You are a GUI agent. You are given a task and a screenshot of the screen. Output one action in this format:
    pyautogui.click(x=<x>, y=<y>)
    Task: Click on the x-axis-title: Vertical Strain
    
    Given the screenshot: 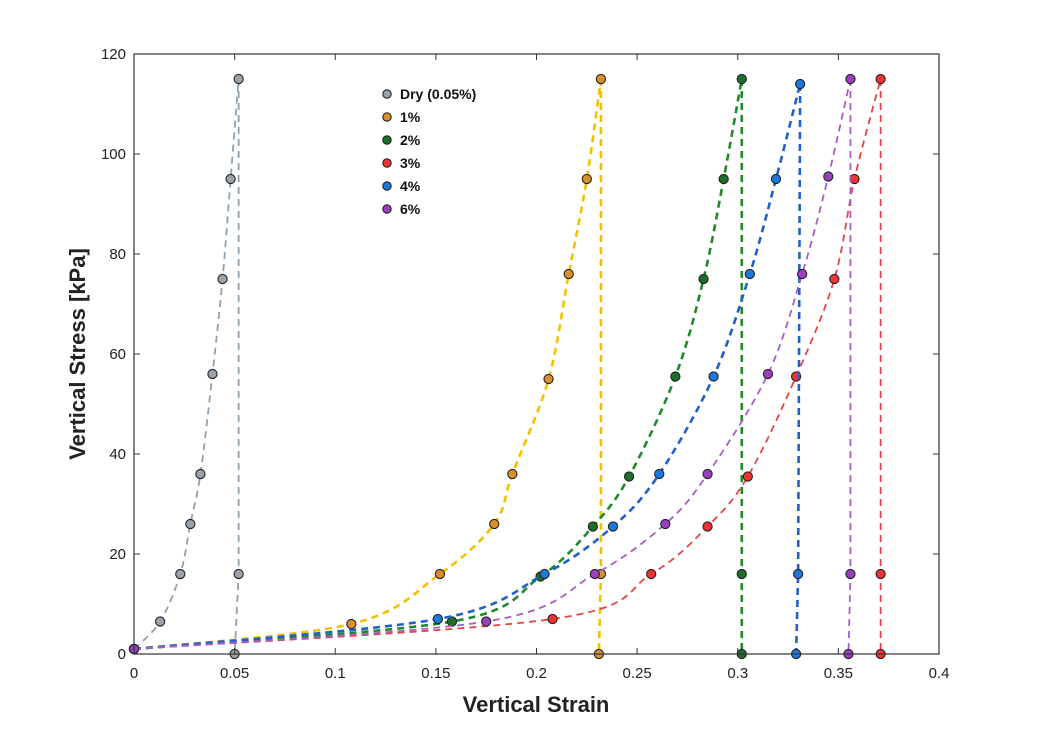 What is the action you would take?
    pyautogui.click(x=536, y=704)
    